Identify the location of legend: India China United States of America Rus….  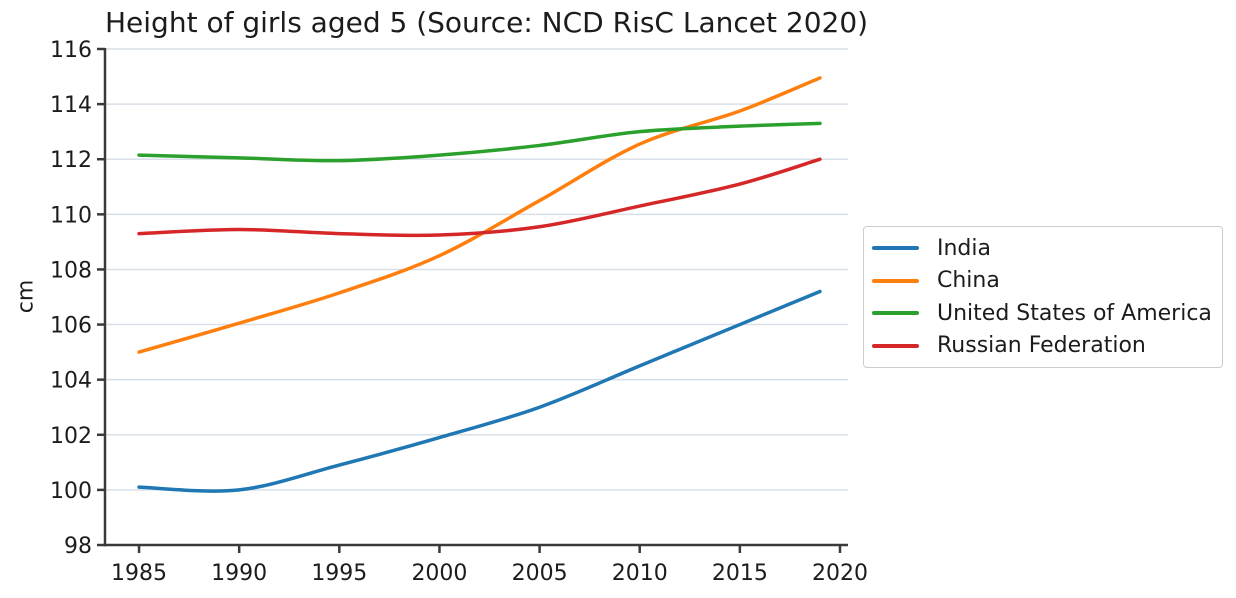
(1043, 297).